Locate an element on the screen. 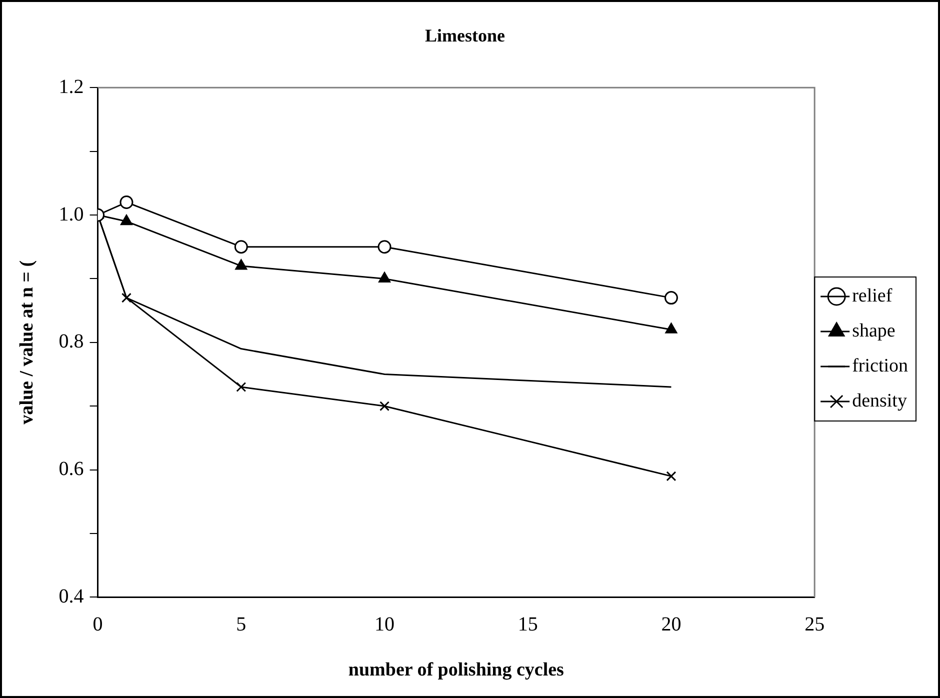  legend-label: density is located at coordinates (880, 401).